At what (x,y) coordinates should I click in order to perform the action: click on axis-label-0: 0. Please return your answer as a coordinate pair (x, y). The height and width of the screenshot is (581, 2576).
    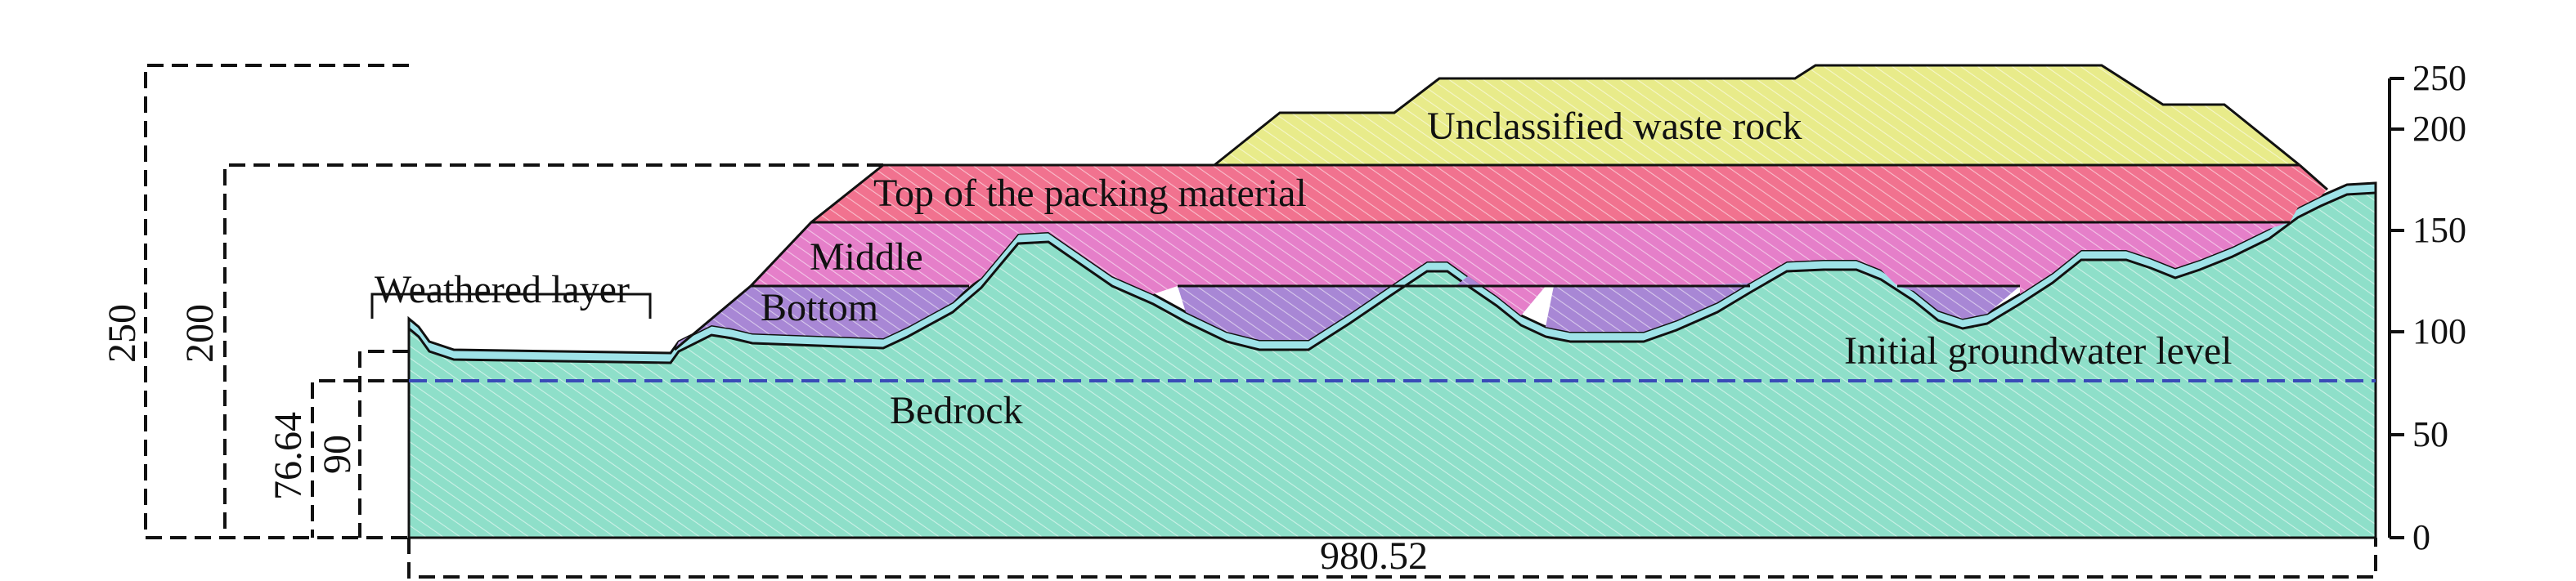
    Looking at the image, I should click on (2421, 537).